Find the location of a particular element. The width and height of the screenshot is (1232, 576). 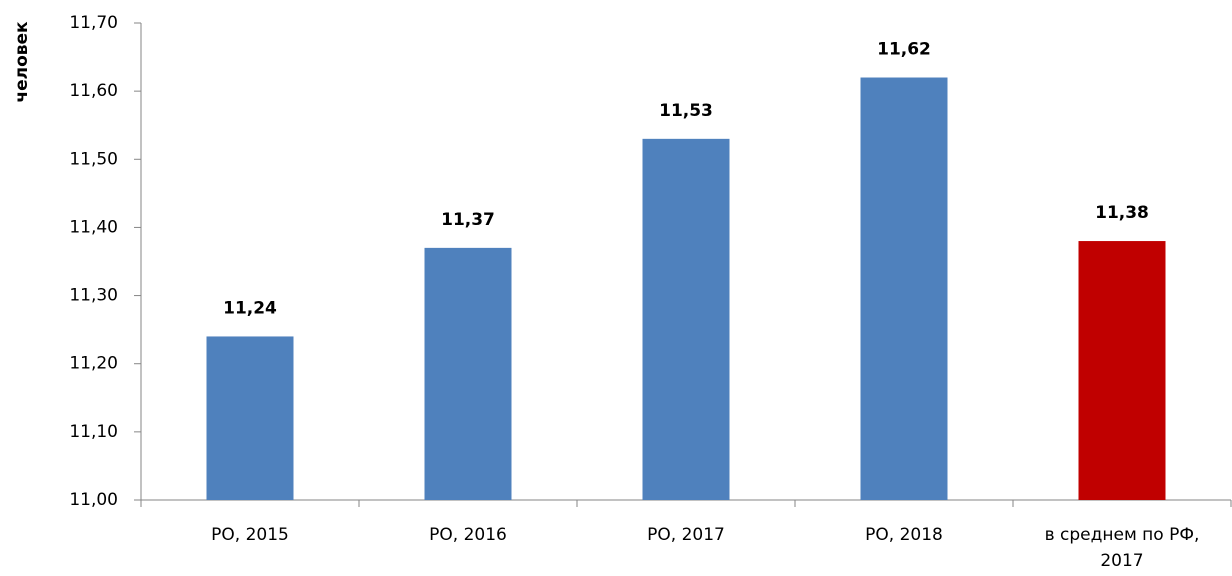

y-tick-label: 11,40 is located at coordinates (93, 227).